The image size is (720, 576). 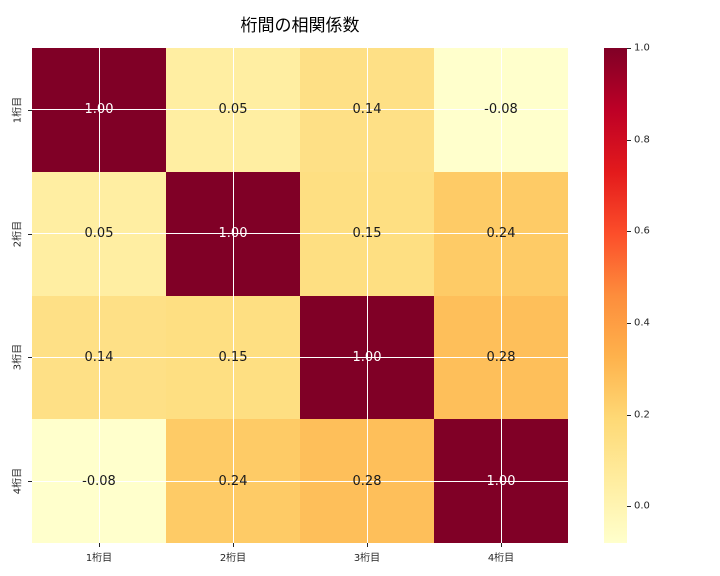 I want to click on x-tick-label-4: 4桁目, so click(x=501, y=558).